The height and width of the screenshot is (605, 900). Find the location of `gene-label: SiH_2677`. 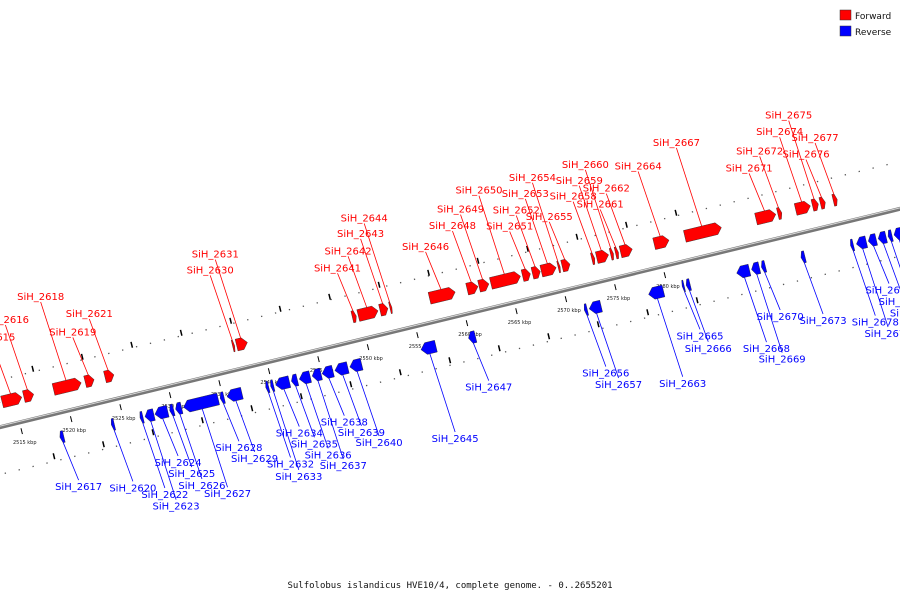

gene-label: SiH_2677 is located at coordinates (815, 138).